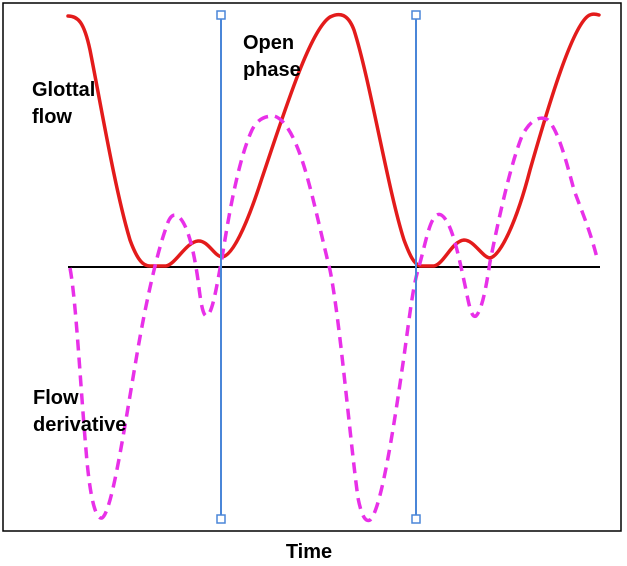 Image resolution: width=627 pixels, height=566 pixels. I want to click on open-phase-label-line2: phase, so click(272, 70).